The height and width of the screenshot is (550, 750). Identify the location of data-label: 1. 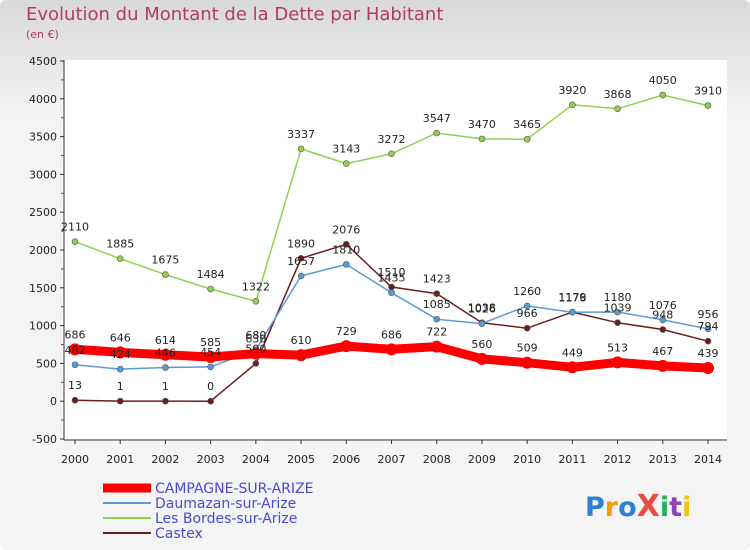
(165, 386).